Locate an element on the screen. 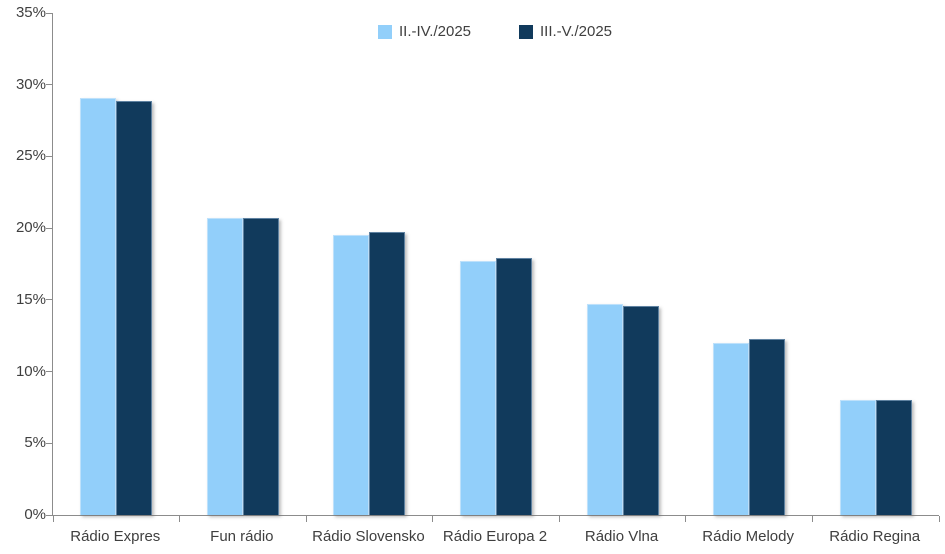  y-tick-label: 35% is located at coordinates (30, 12).